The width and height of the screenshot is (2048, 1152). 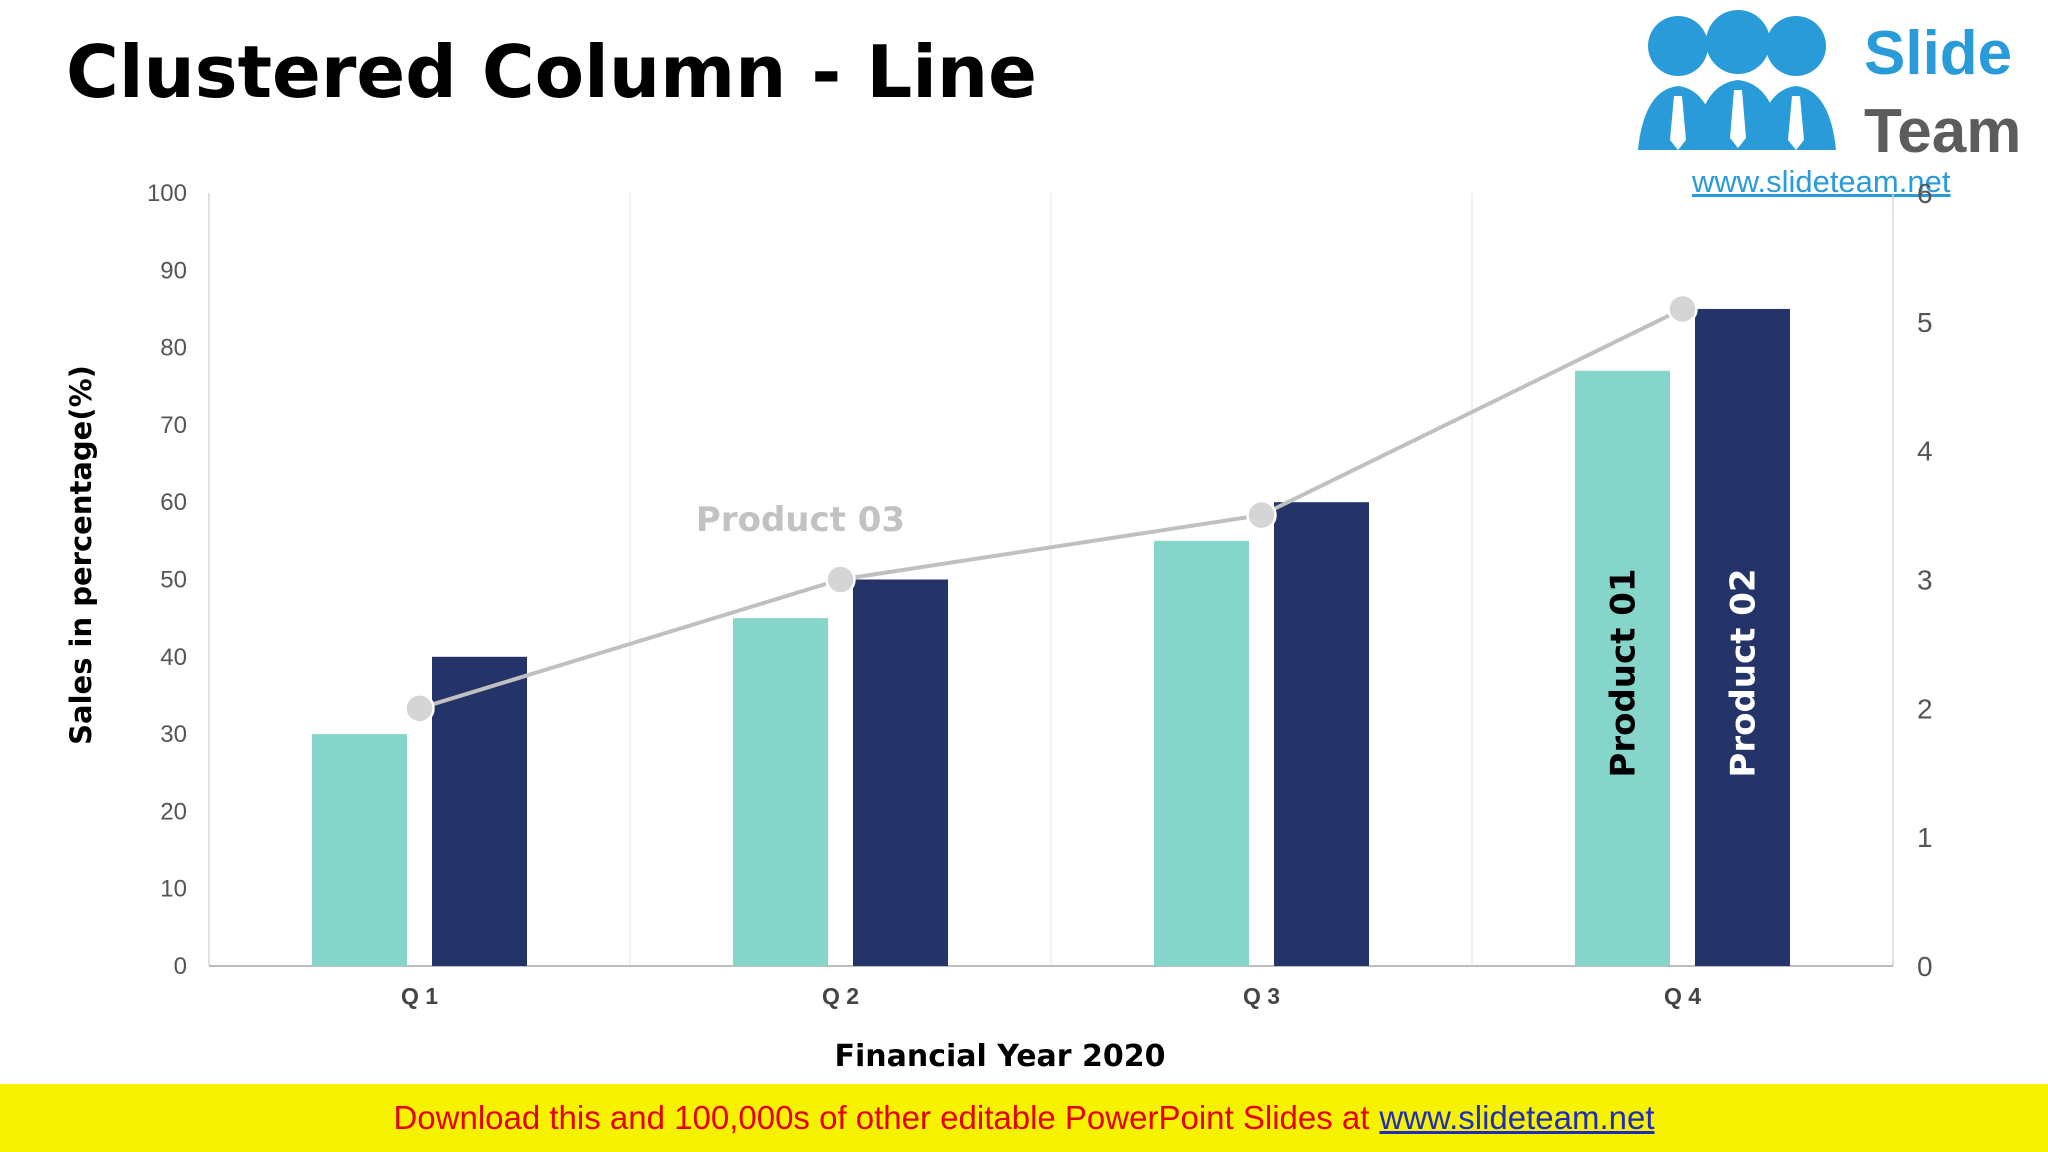 I want to click on y-tick-label: 30, so click(x=173, y=734).